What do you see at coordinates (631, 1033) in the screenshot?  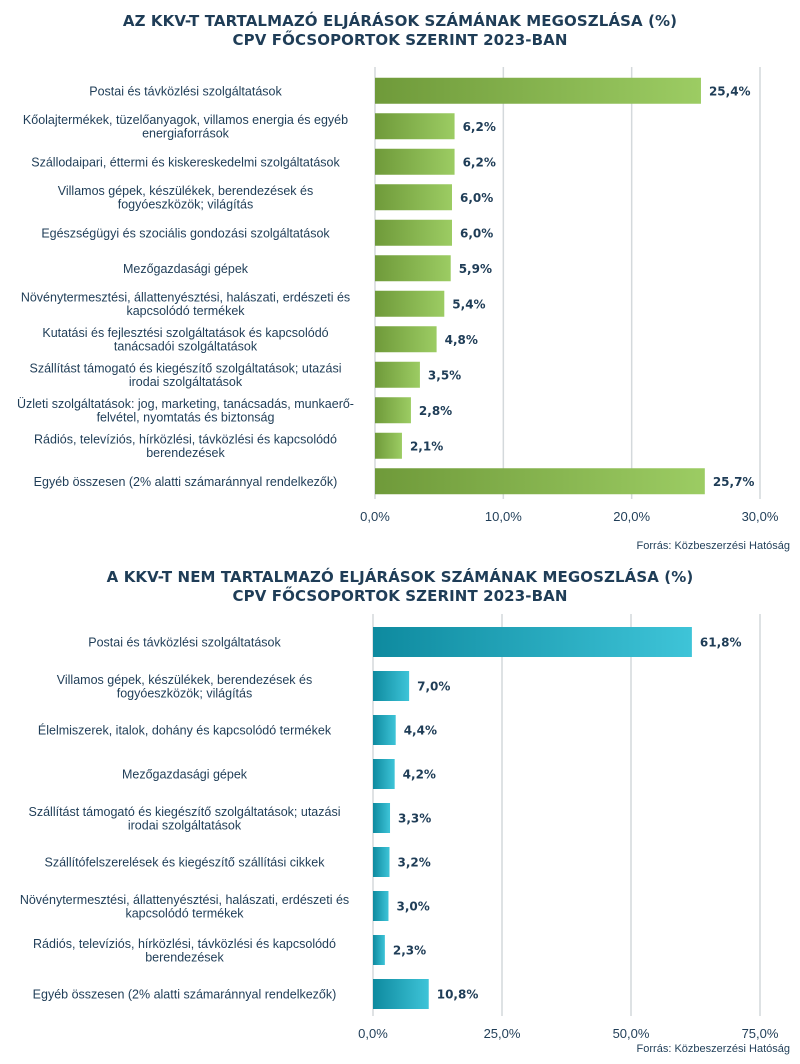 I see `x-tick-label: 50,0%` at bounding box center [631, 1033].